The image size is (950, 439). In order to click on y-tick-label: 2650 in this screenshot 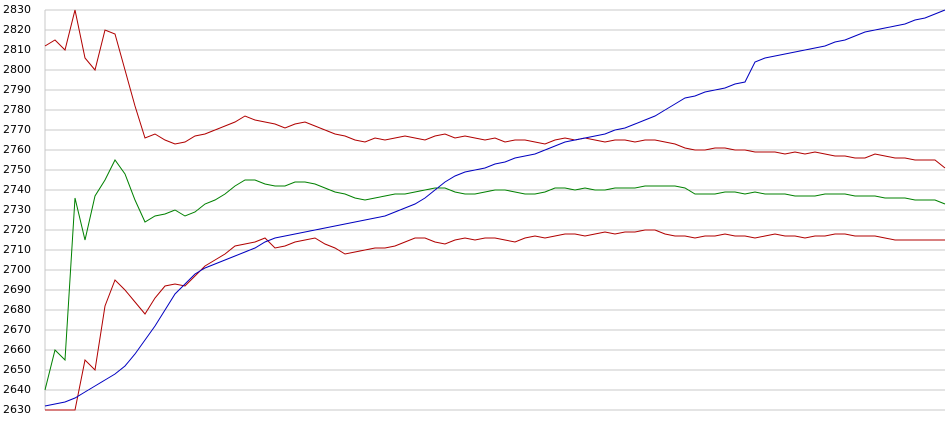, I will do `click(17, 369)`.